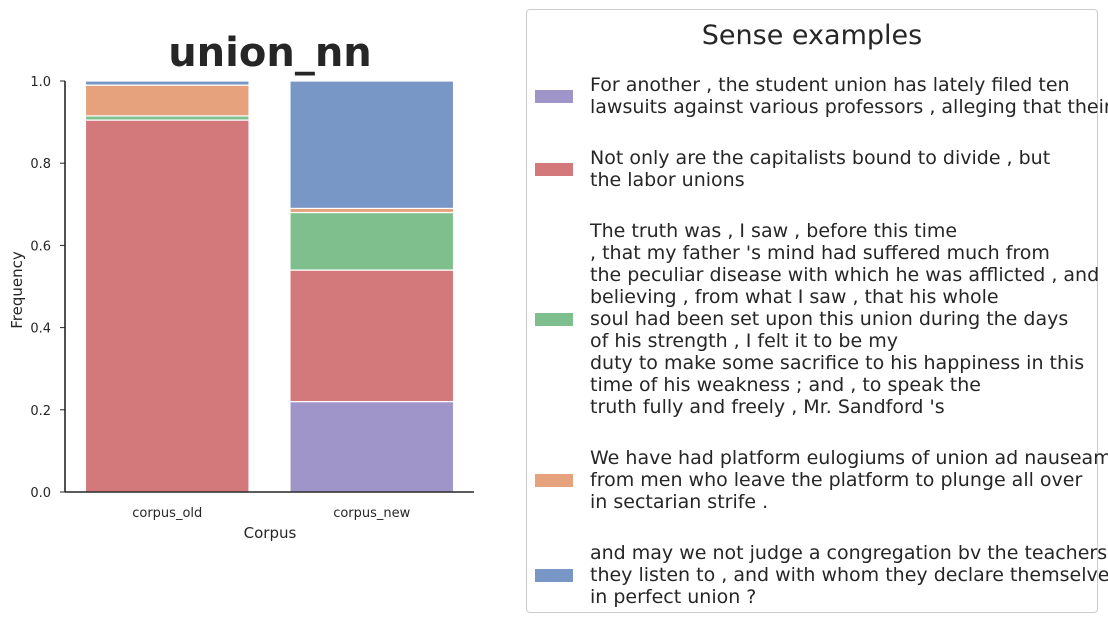 The width and height of the screenshot is (1108, 624). What do you see at coordinates (673, 597) in the screenshot?
I see `legend-entry-line: in perfect union ?` at bounding box center [673, 597].